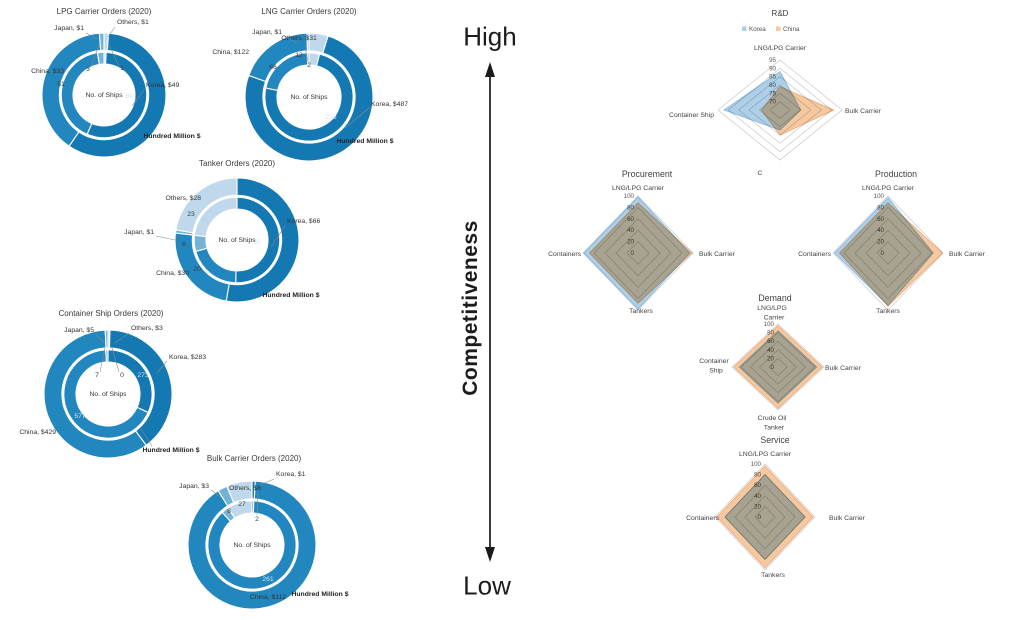 The image size is (1024, 620). I want to click on ship-count: 8, so click(229, 511).